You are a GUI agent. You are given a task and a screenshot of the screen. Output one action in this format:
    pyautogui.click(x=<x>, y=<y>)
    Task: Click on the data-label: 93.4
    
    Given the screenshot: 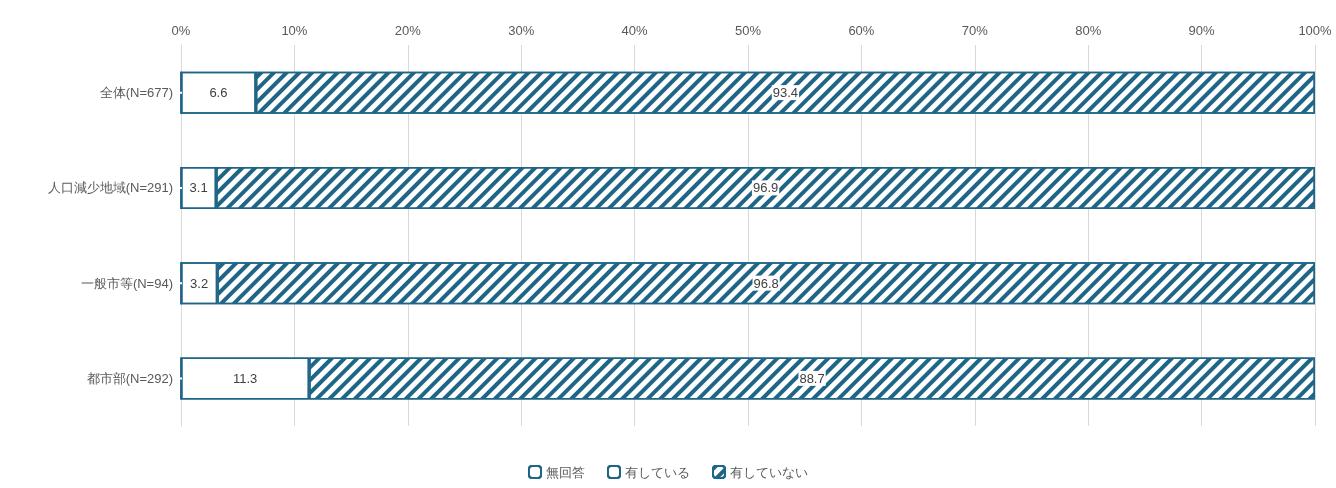 What is the action you would take?
    pyautogui.click(x=785, y=93)
    